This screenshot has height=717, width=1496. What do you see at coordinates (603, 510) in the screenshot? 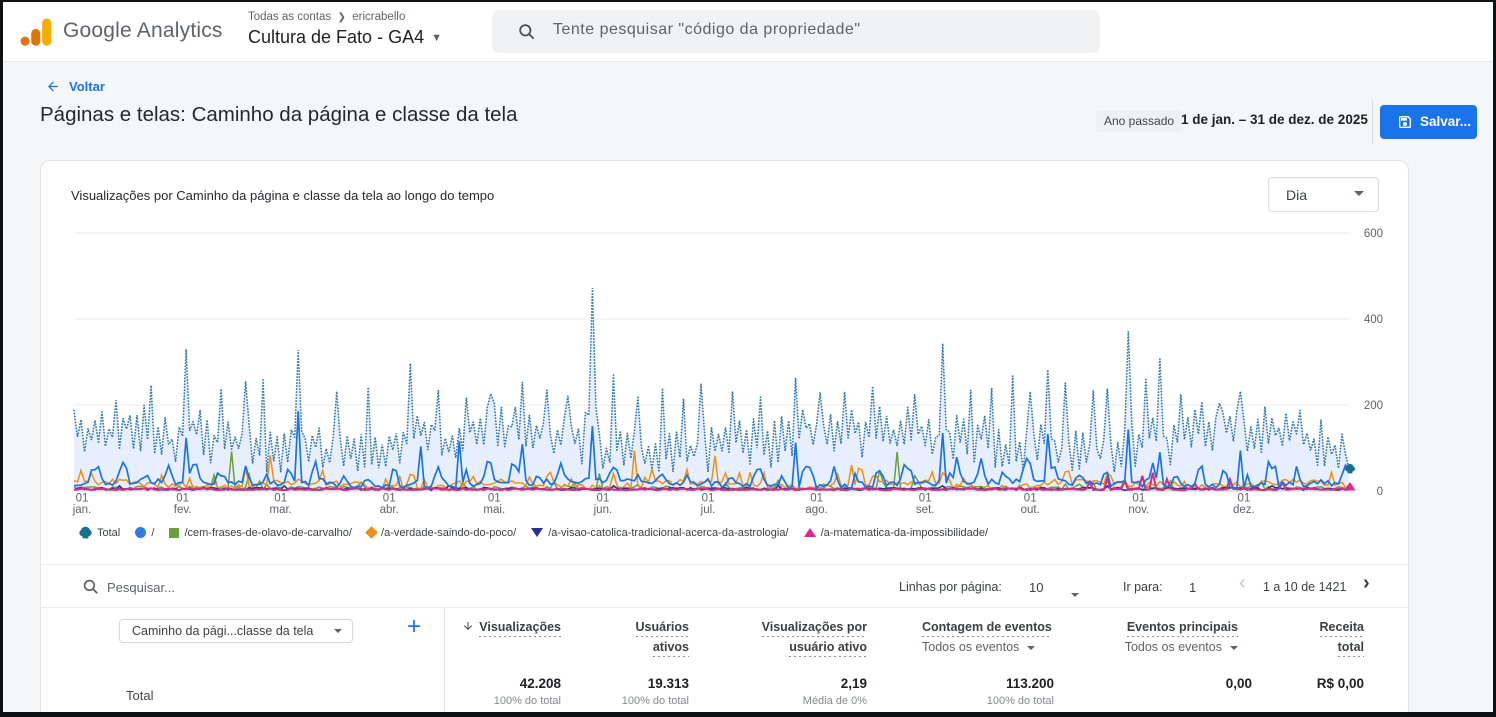
I see `svg-text: jun.` at bounding box center [603, 510].